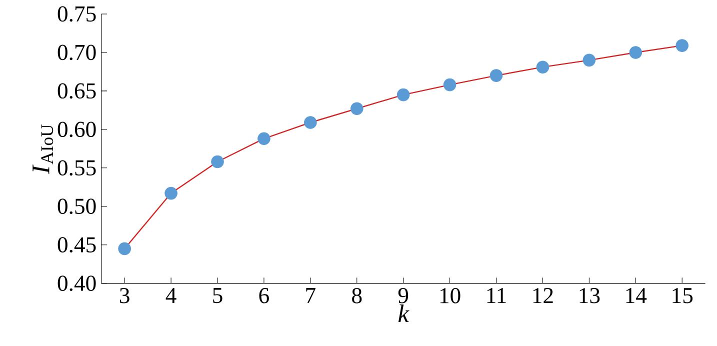 The image size is (717, 346). Describe the element at coordinates (125, 296) in the screenshot. I see `x-tick-label: 3` at that location.